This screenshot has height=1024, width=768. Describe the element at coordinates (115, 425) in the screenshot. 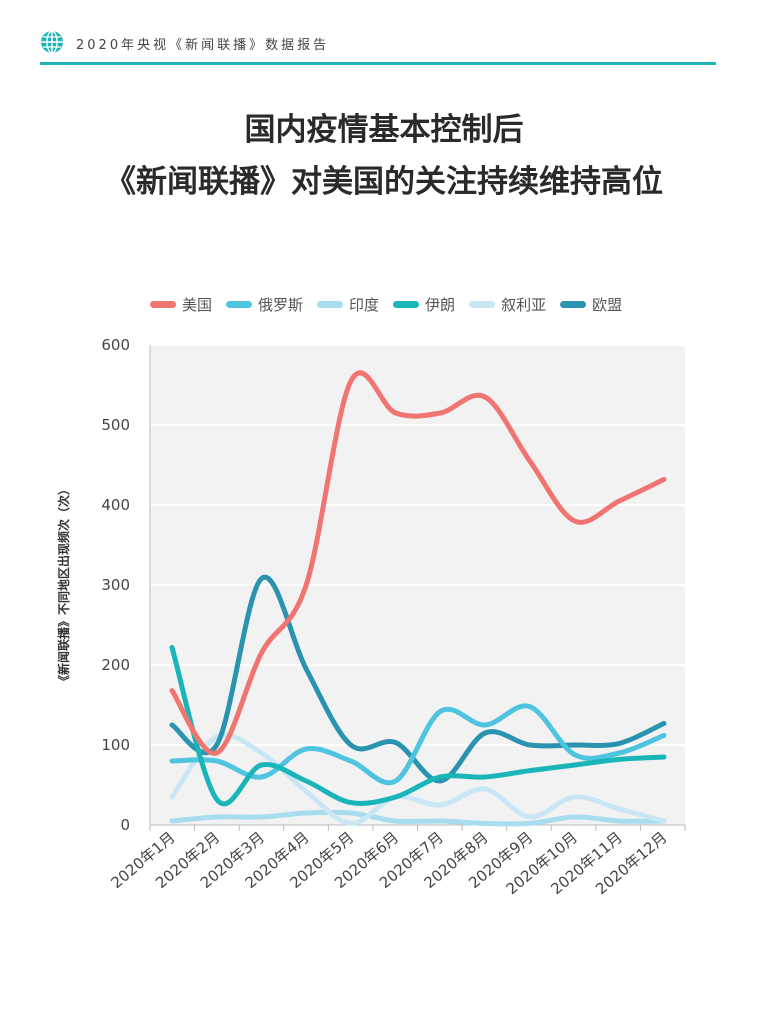

I see `y-tick-label: 500` at that location.